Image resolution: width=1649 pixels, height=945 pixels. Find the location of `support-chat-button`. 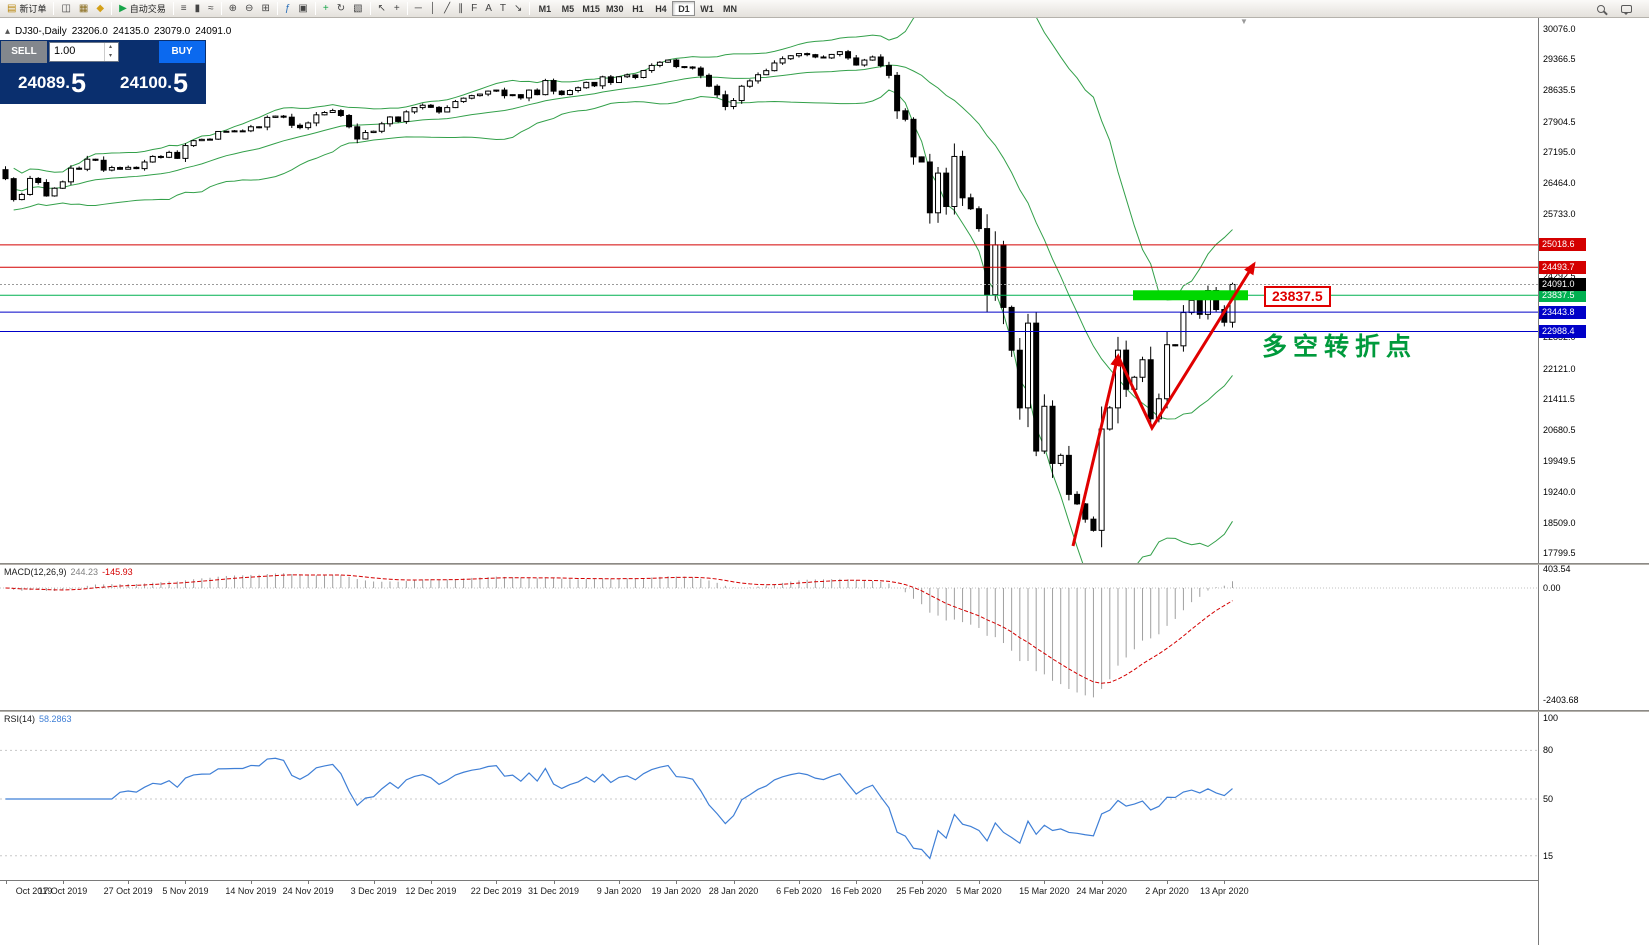

support-chat-button is located at coordinates (1626, 9).